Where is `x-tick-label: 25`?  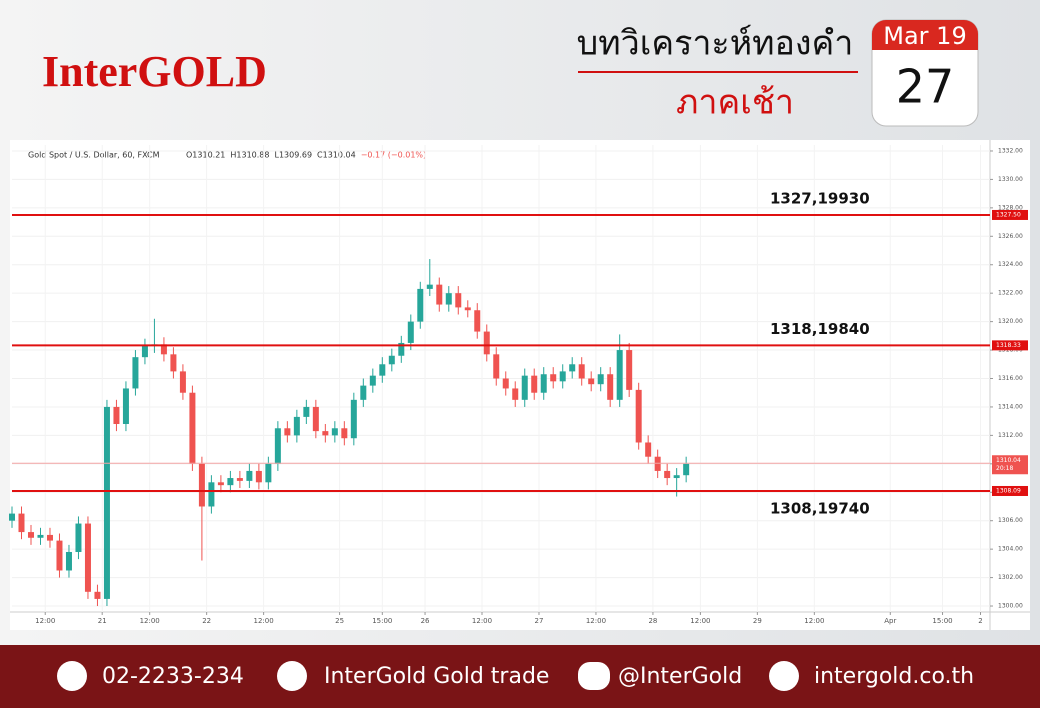 x-tick-label: 25 is located at coordinates (339, 621).